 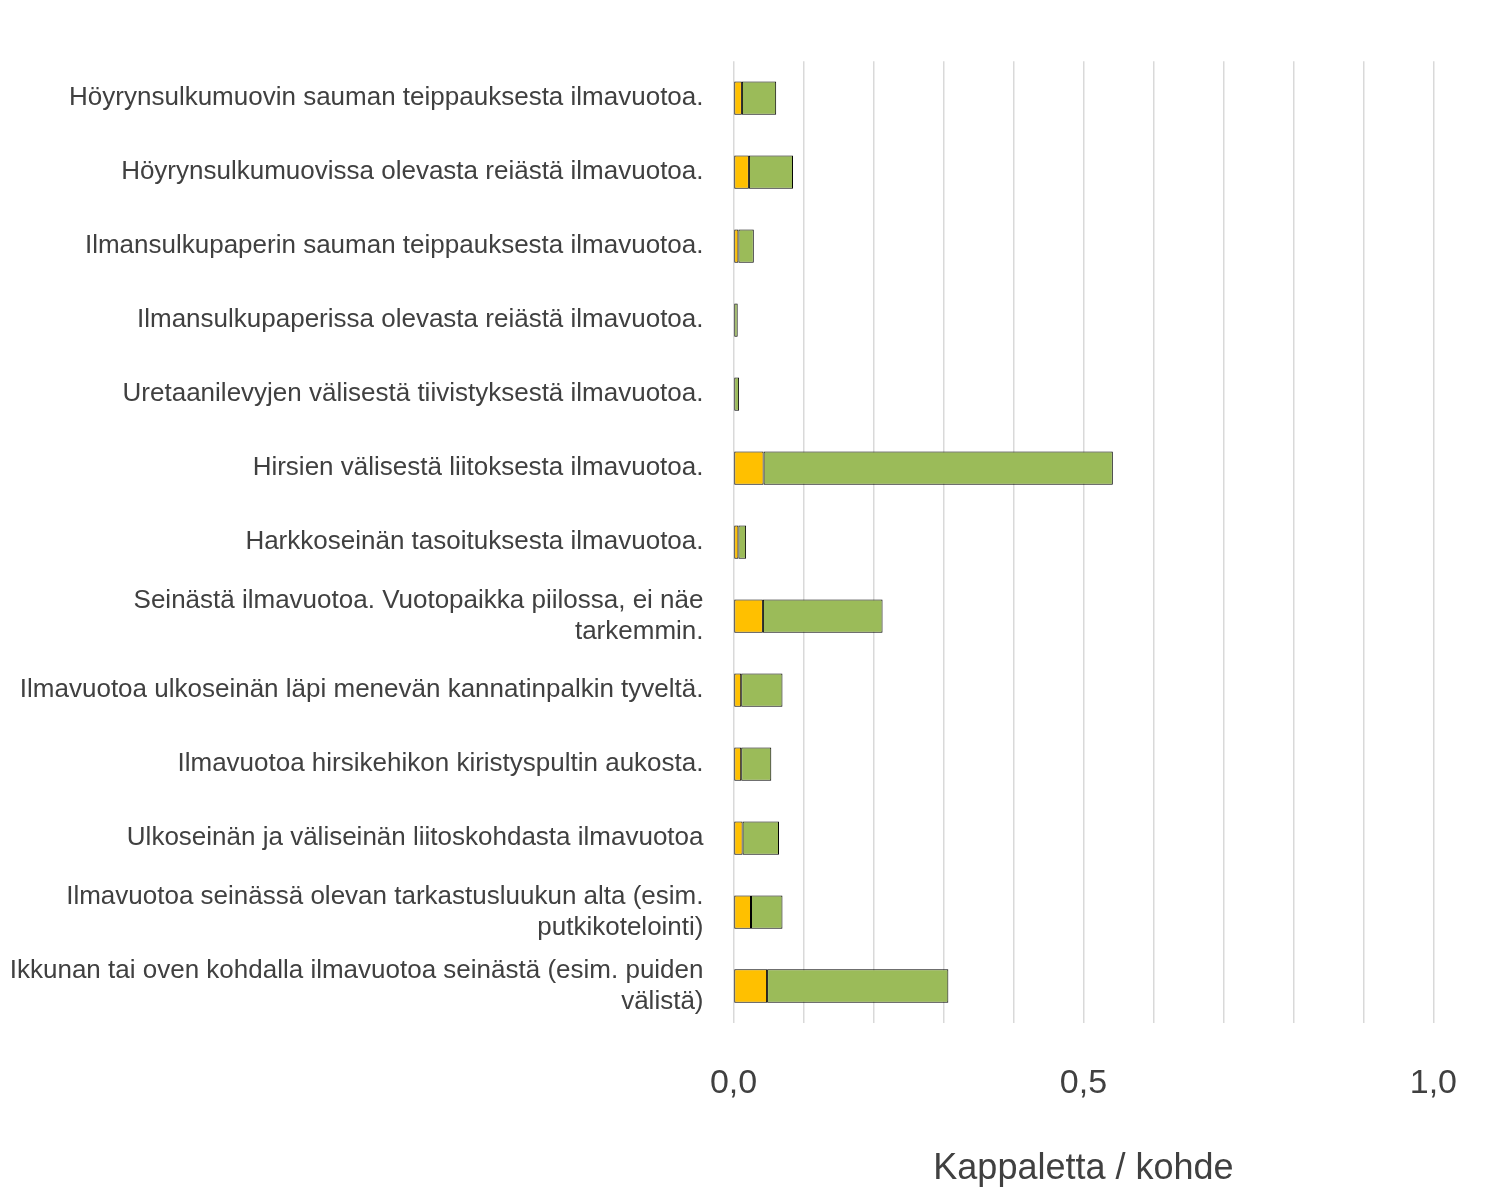 What do you see at coordinates (478, 466) in the screenshot?
I see `y-tick-label: Hirsien välisestä liitoksesta ilmavuotoa.` at bounding box center [478, 466].